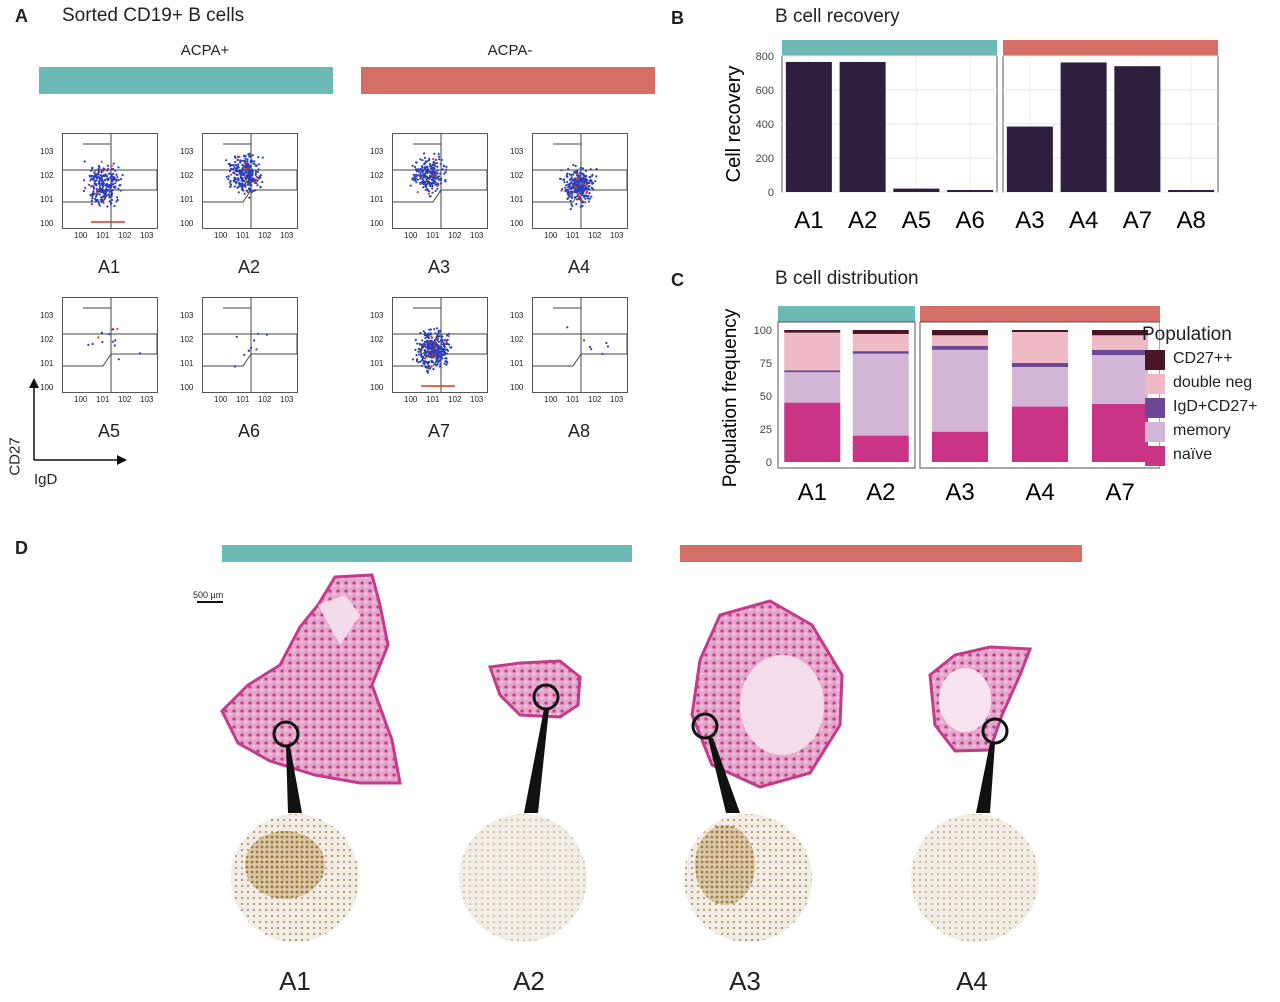 The width and height of the screenshot is (1280, 1002). What do you see at coordinates (295, 878) in the screenshot?
I see `ihc-zoom-a1` at bounding box center [295, 878].